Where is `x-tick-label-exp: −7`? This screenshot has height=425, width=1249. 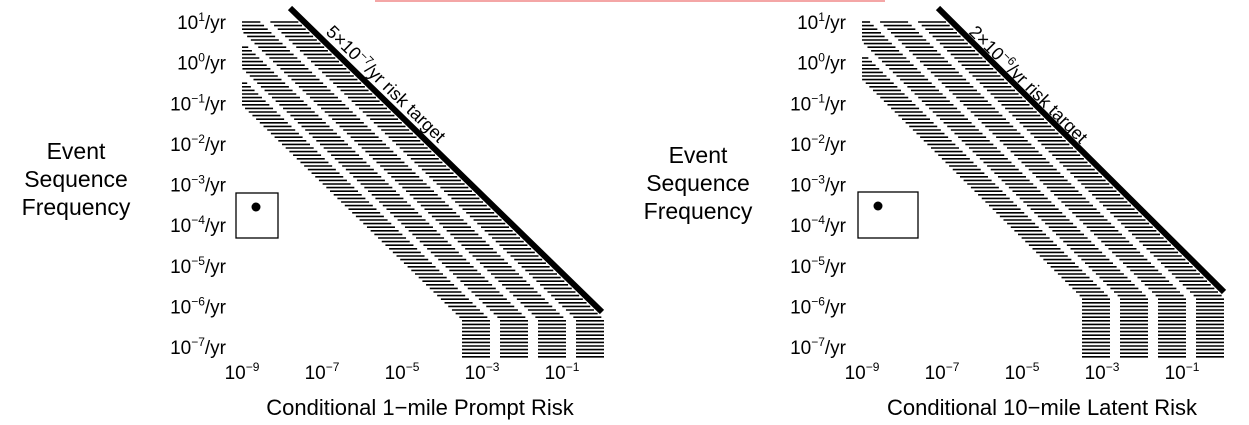
x-tick-label-exp: −7 is located at coordinates (953, 367).